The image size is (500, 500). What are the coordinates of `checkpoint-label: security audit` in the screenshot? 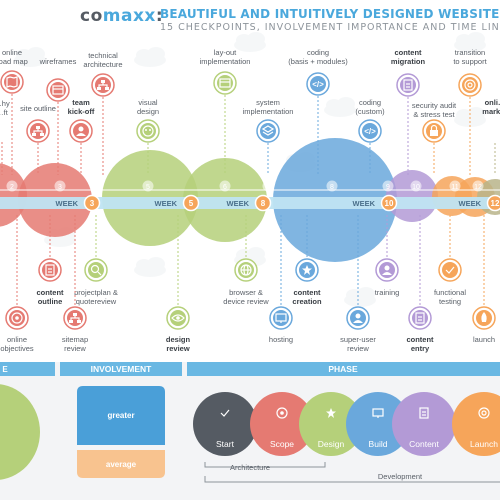 It's located at (434, 105).